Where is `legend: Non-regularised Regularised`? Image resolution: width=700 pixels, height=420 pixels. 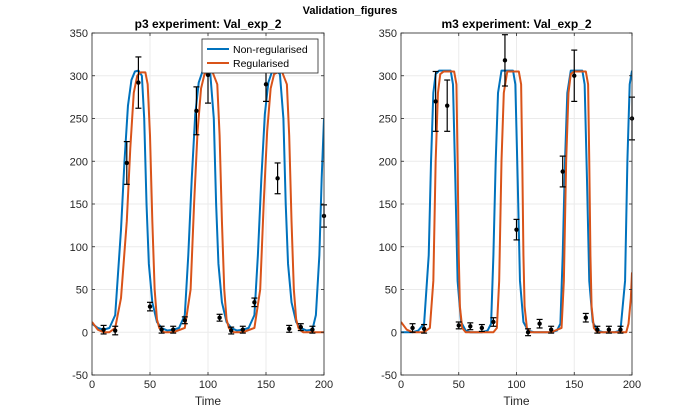 legend: Non-regularised Regularised is located at coordinates (260, 56).